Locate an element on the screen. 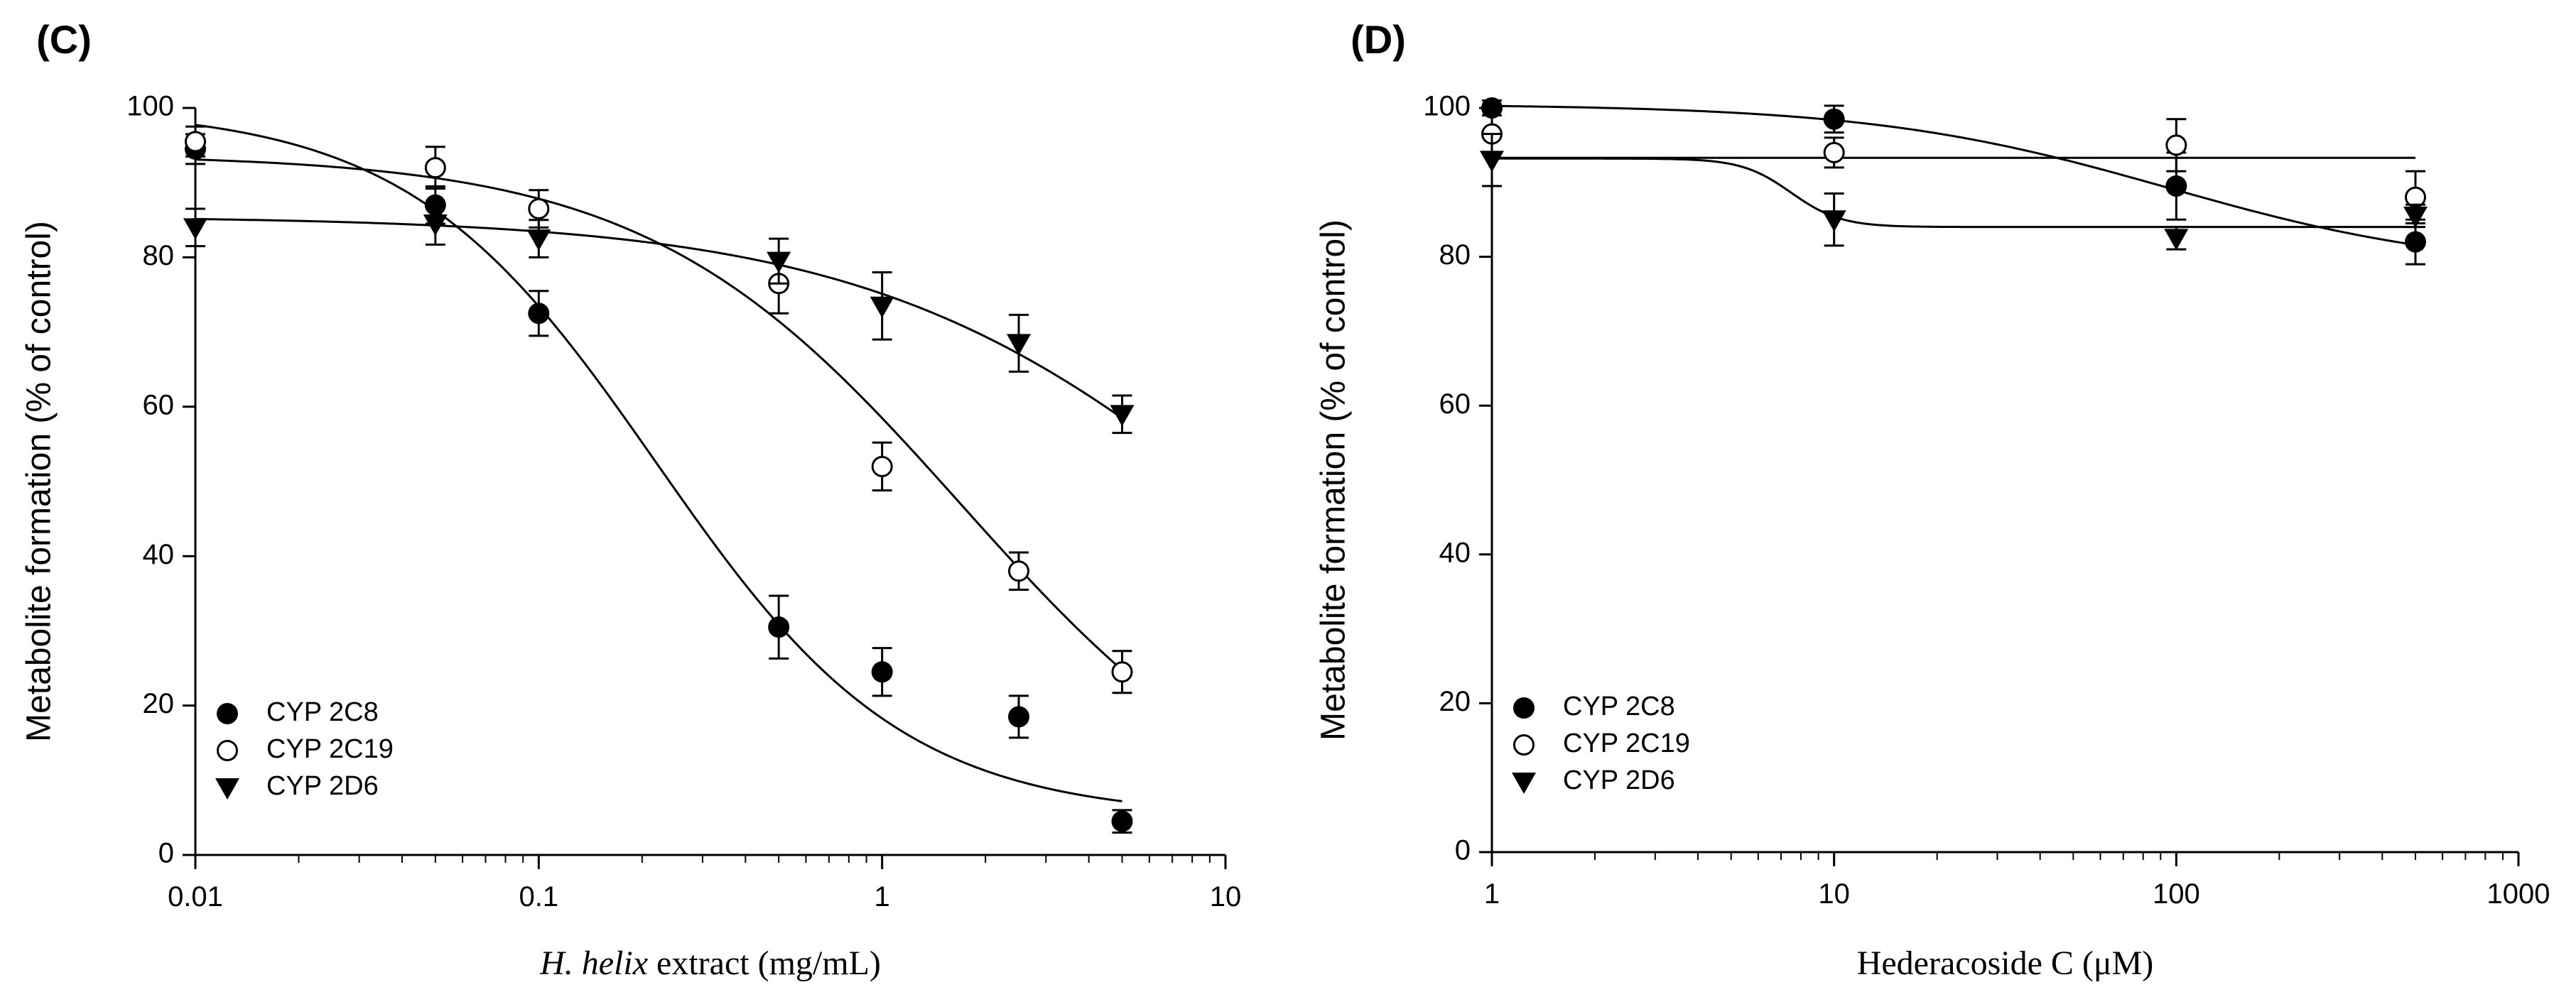  x-axis-title-rest: extract (mg/mL) is located at coordinates (764, 963).